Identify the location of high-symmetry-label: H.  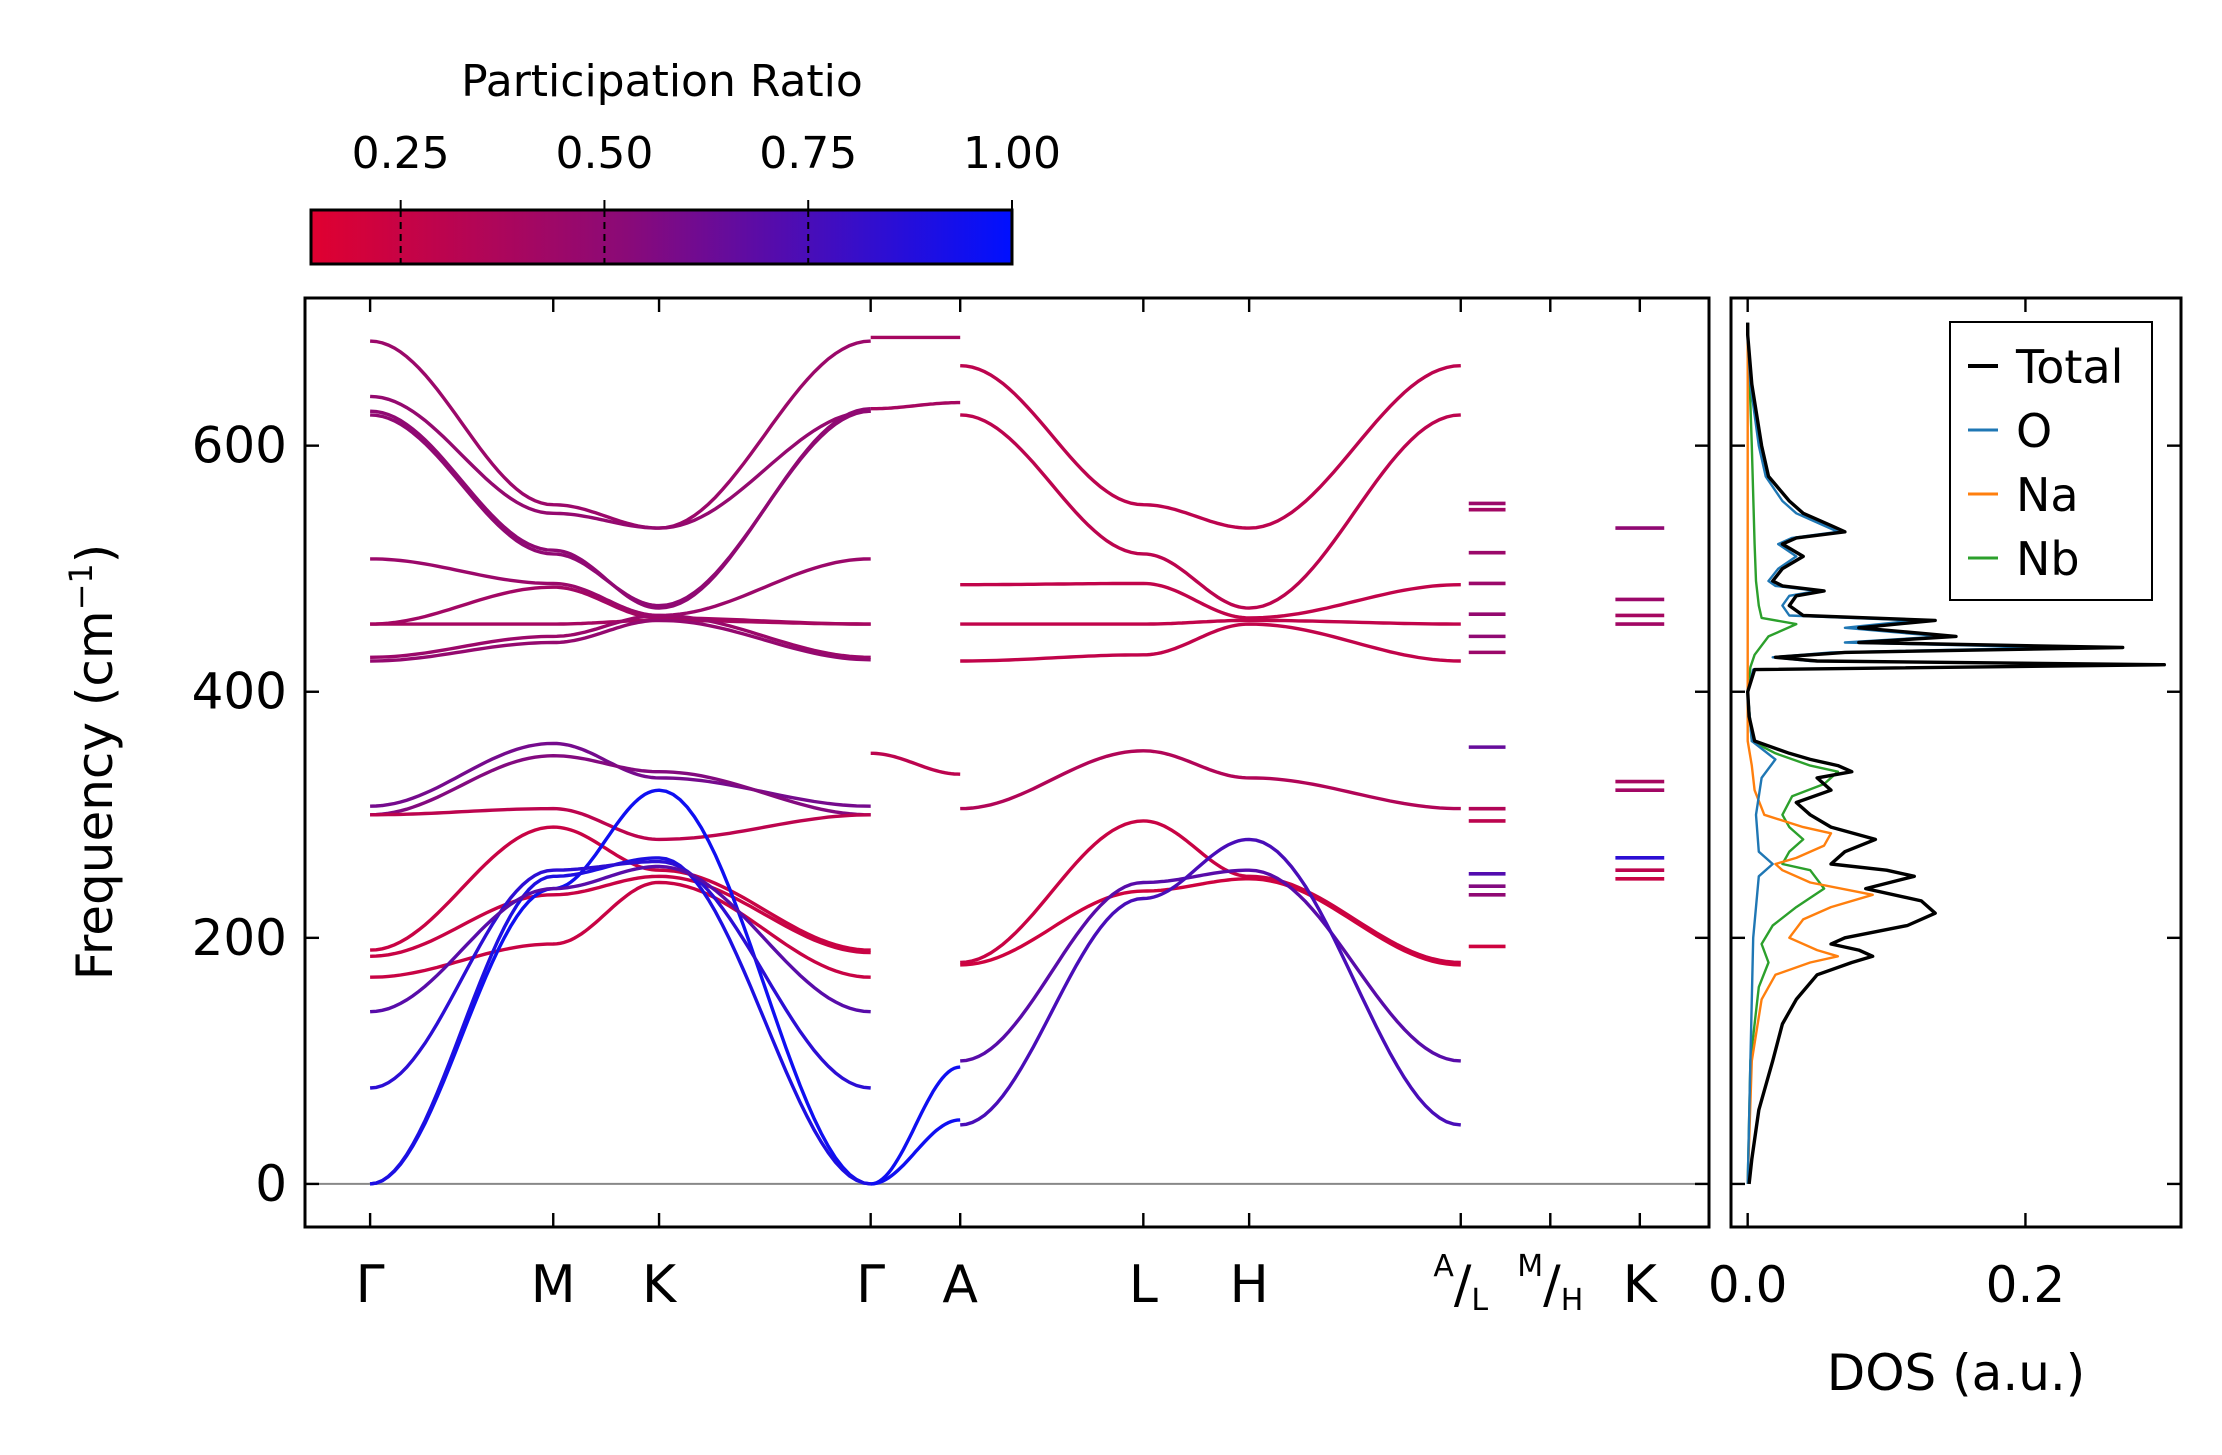
(1249, 1285).